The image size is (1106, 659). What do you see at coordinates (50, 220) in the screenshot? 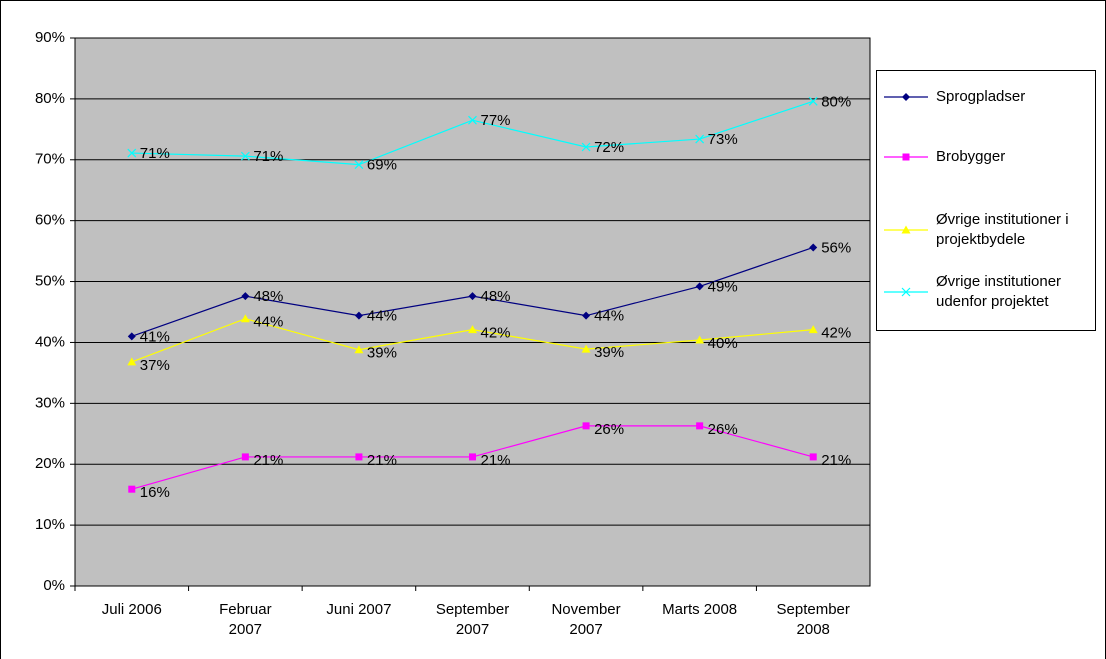
I see `y-tick-label: 60%` at bounding box center [50, 220].